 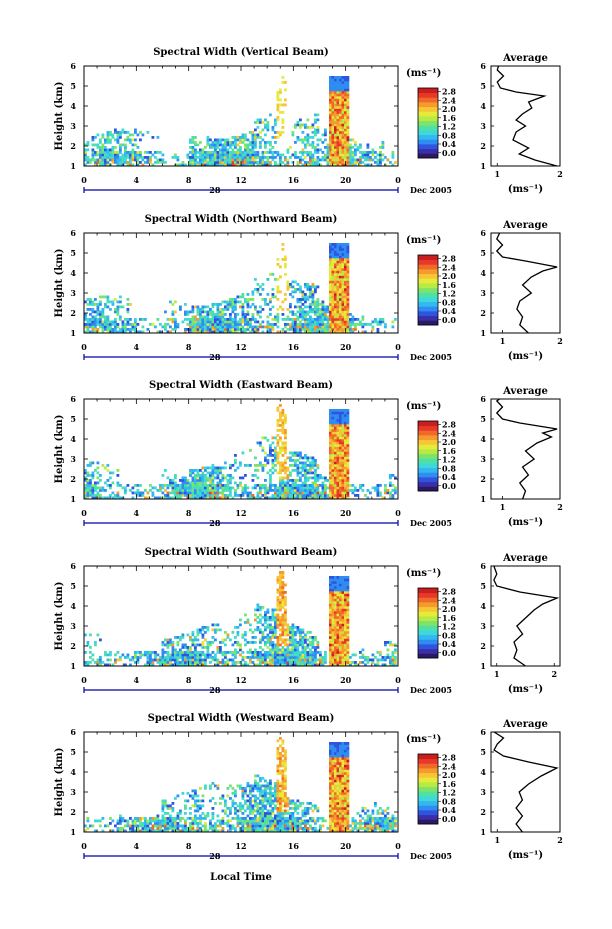 I want to click on colorbar-tick-label: 2.4, so click(x=449, y=433).